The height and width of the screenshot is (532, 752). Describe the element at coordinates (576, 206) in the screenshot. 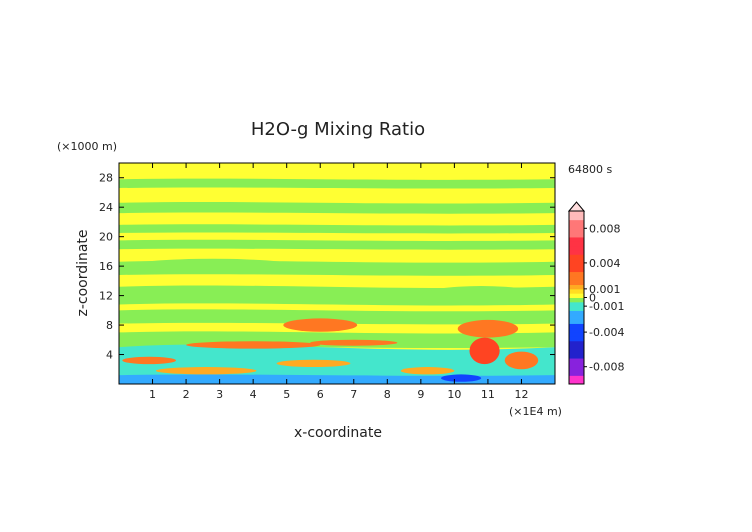

I see `colorbar-extension-arrow` at that location.